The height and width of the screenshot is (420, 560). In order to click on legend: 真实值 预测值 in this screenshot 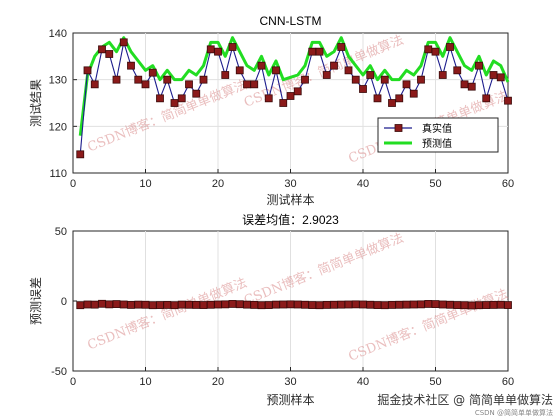, I will do `click(438, 135)`.